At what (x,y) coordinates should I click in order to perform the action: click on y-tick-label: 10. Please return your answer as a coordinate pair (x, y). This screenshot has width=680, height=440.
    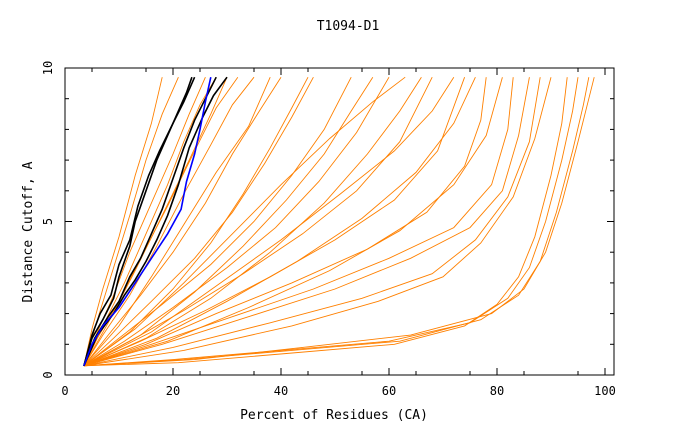
    Looking at the image, I should click on (48, 68).